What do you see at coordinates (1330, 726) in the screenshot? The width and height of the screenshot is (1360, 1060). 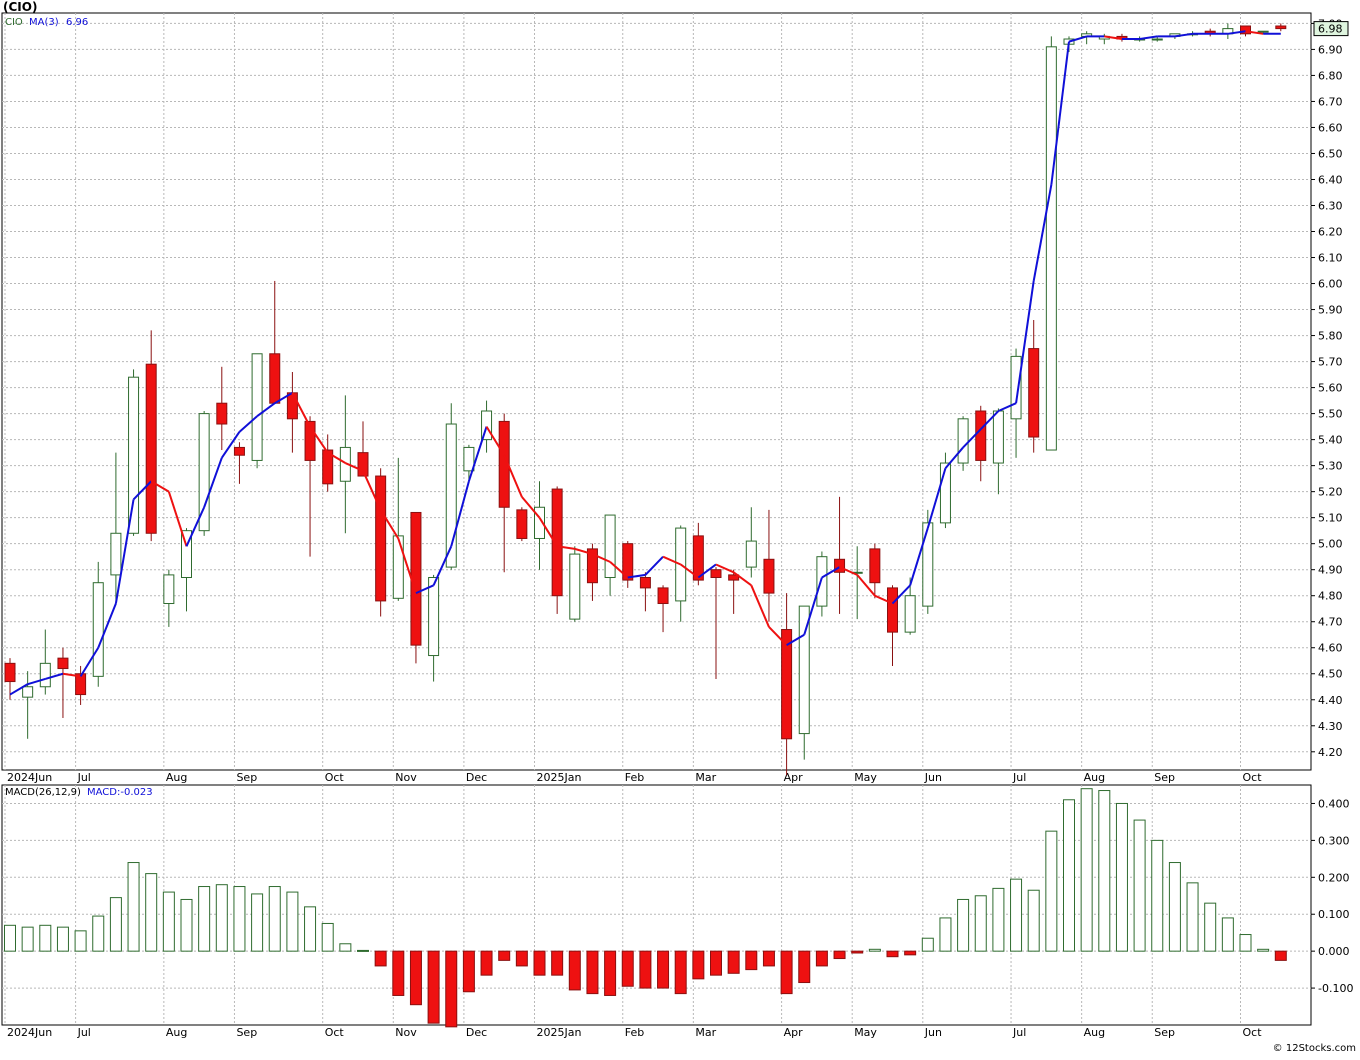 I see `y-tick-label: 4.30` at bounding box center [1330, 726].